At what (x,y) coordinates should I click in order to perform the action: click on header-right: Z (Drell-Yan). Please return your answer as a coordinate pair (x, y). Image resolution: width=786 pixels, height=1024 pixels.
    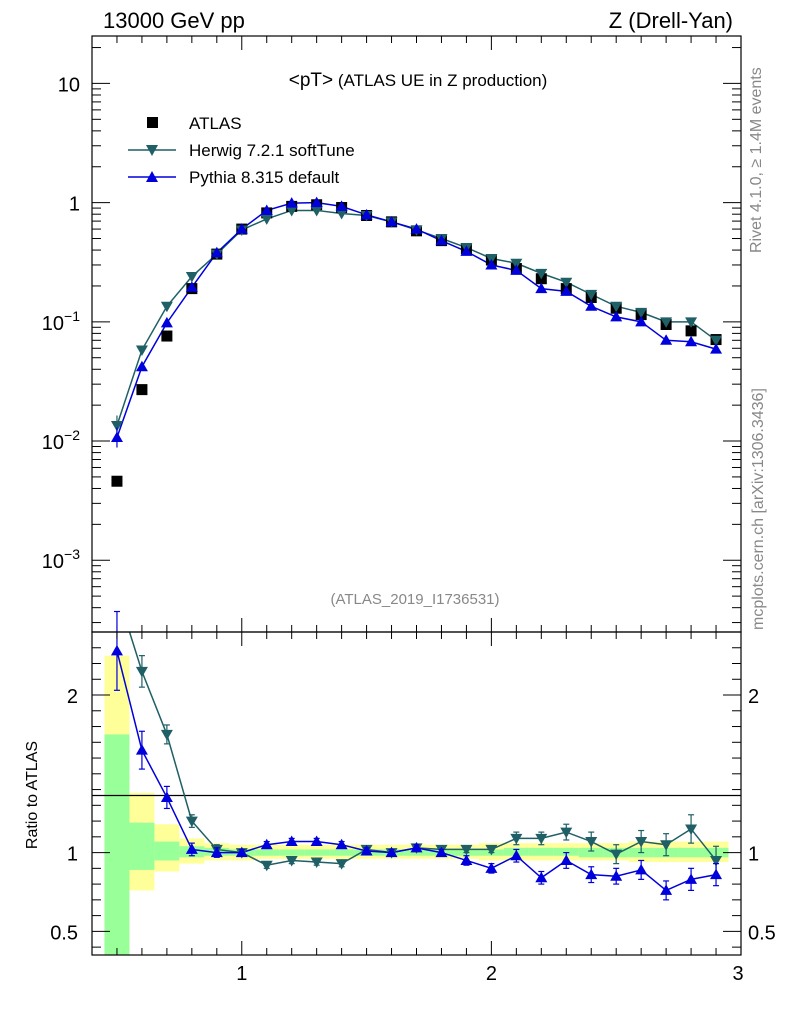
    Looking at the image, I should click on (671, 20).